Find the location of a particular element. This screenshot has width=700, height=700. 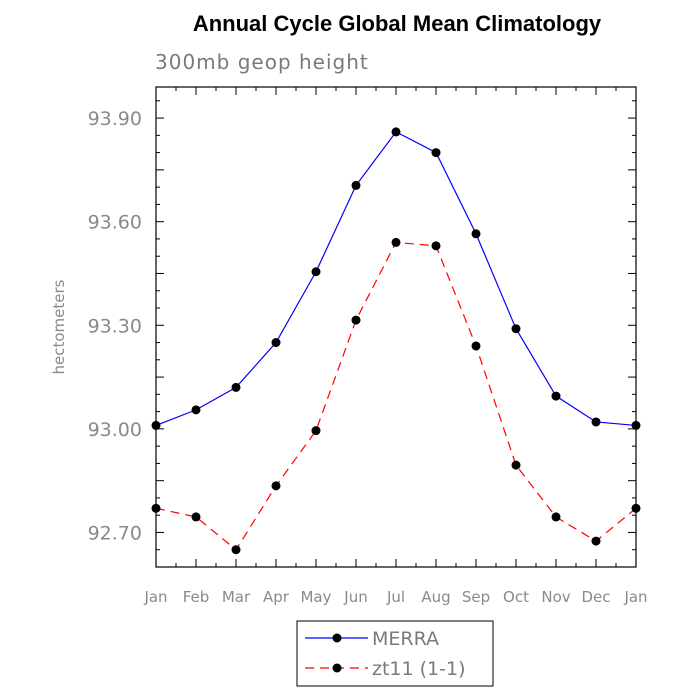

x-tick-label: Apr is located at coordinates (276, 597).